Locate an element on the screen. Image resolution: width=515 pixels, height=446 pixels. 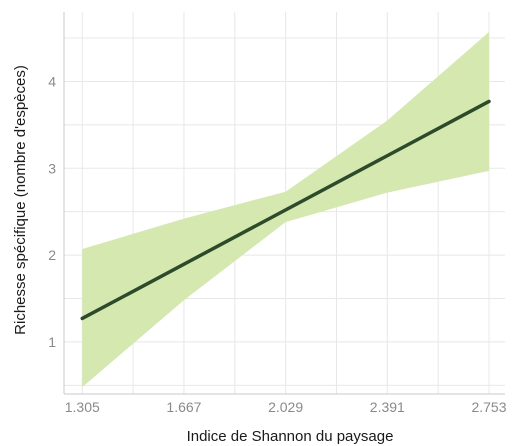
y-tick-label: 4 is located at coordinates (52, 81).